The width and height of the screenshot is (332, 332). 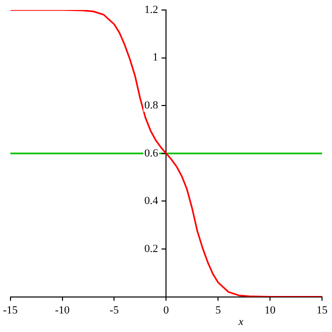 What do you see at coordinates (270, 310) in the screenshot?
I see `x-tick-label: 10` at bounding box center [270, 310].